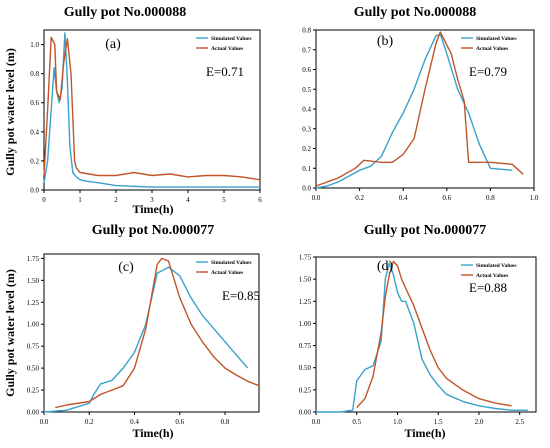 The height and width of the screenshot is (448, 550). I want to click on y-tick-label: 0.3, so click(306, 129).